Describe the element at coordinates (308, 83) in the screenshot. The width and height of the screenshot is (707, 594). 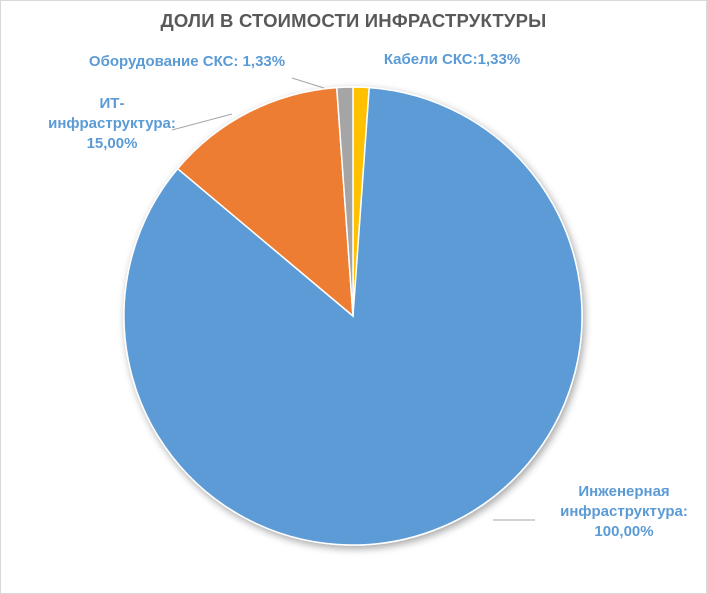
I see `leader-line-sks-equipment` at that location.